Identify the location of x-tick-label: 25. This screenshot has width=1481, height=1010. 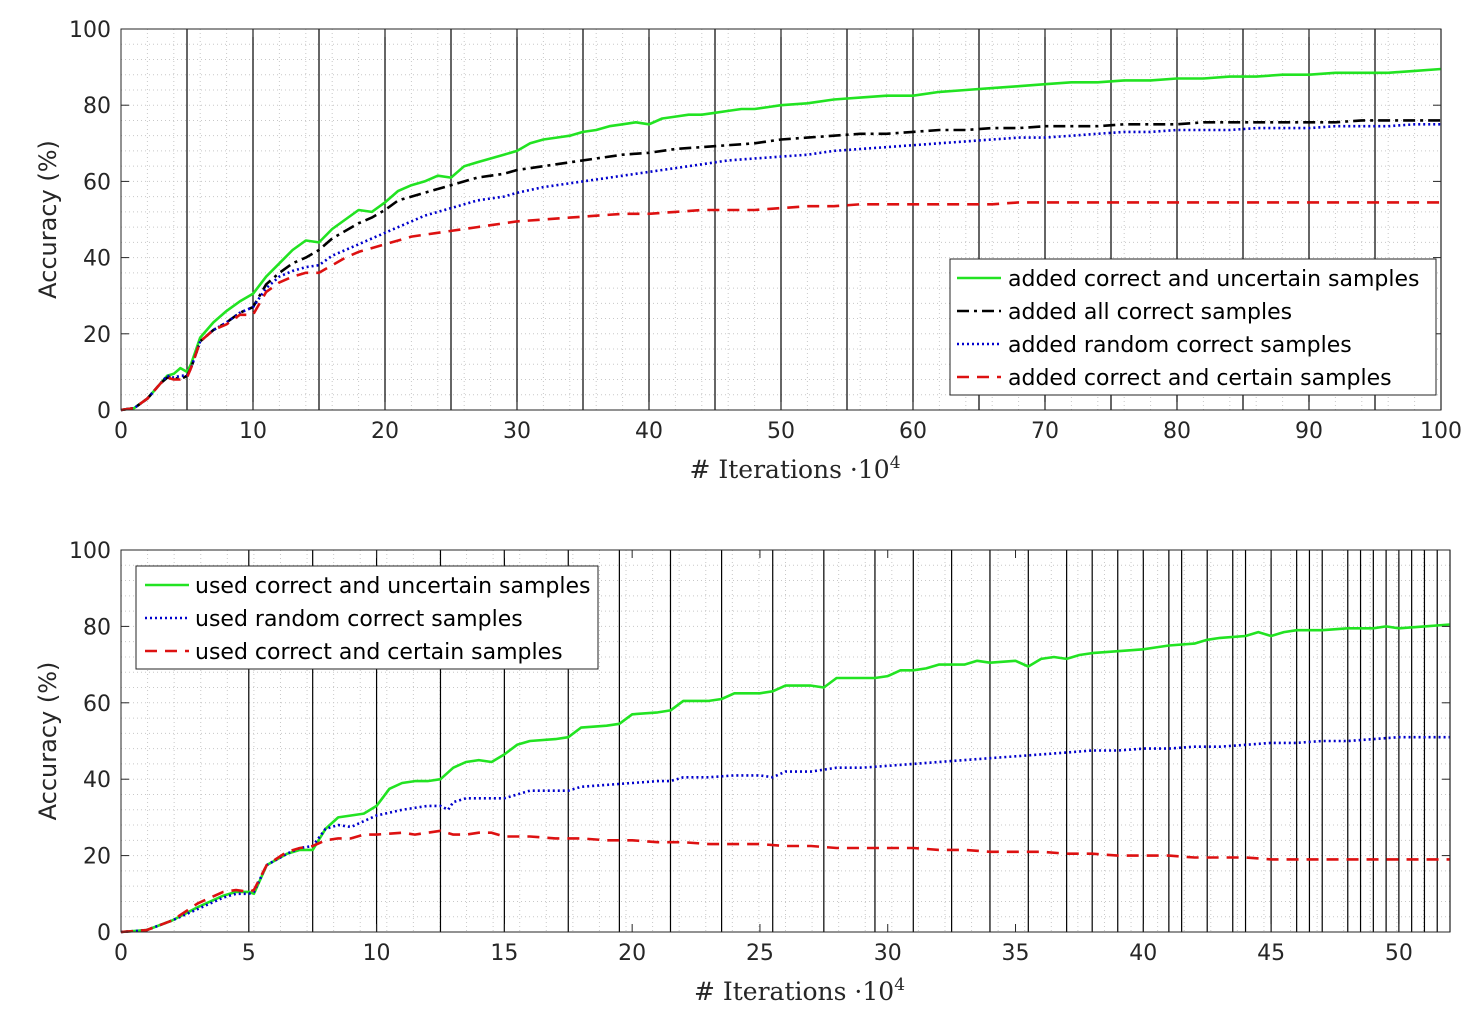
(760, 953).